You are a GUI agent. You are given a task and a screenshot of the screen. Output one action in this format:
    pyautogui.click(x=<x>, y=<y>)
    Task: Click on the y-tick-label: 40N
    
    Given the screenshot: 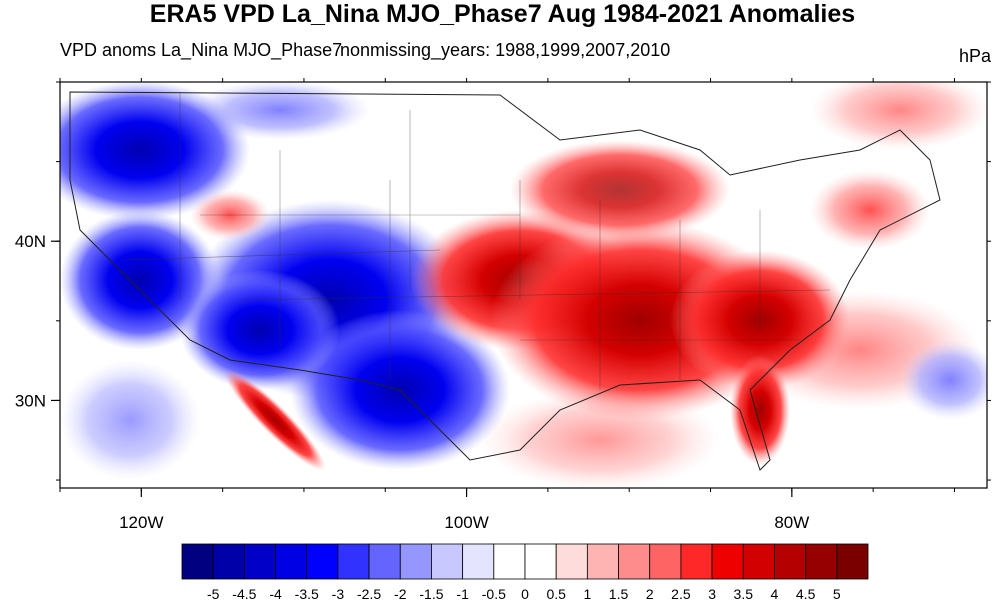 What is the action you would take?
    pyautogui.click(x=30, y=241)
    